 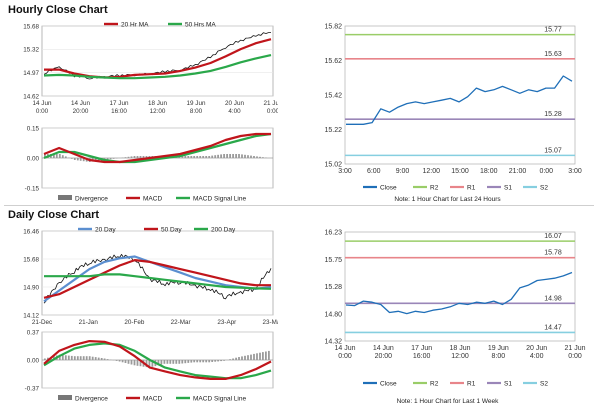 What do you see at coordinates (421, 348) in the screenshot?
I see `x-tick-label: 17 Jun` at bounding box center [421, 348].